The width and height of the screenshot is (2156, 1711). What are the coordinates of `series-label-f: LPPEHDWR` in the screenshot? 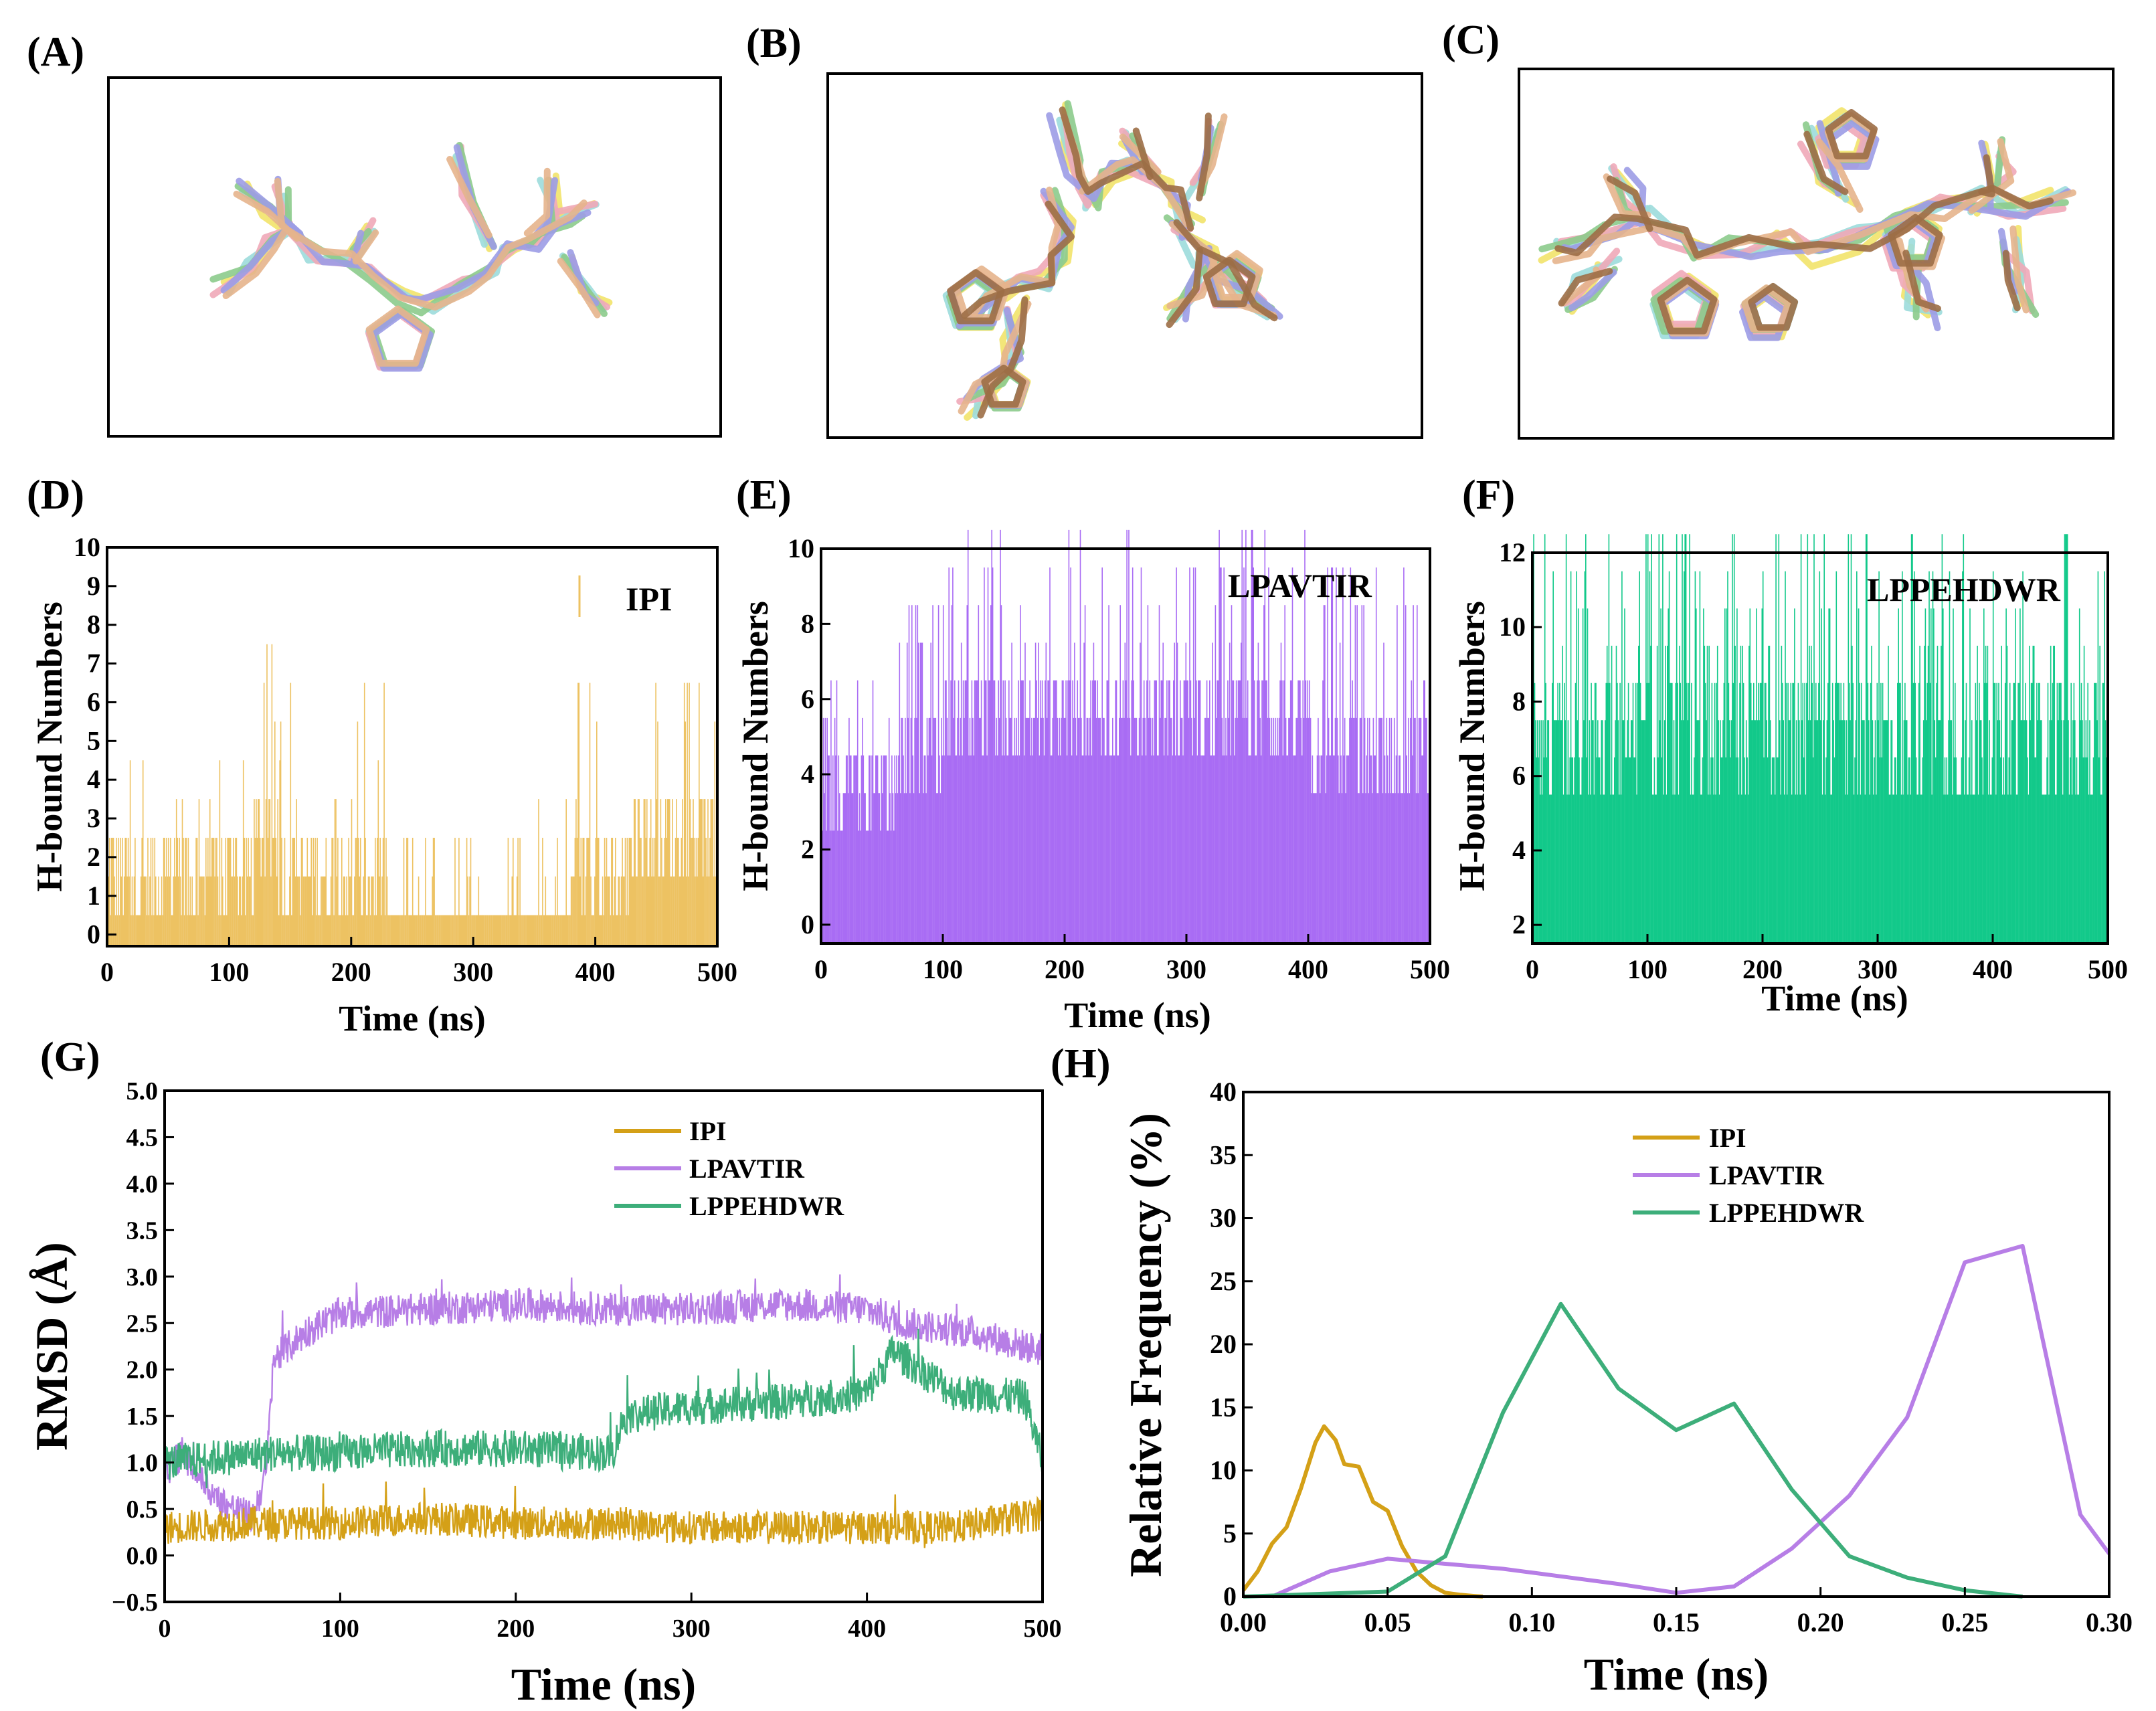 It's located at (1964, 589).